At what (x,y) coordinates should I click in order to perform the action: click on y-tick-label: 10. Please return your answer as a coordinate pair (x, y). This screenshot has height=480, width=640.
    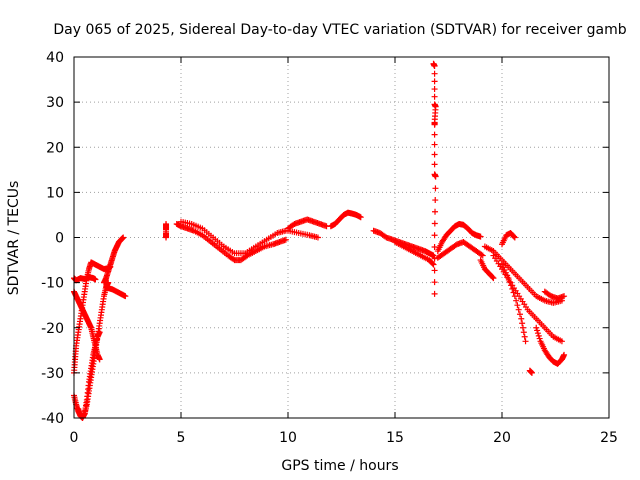
    Looking at the image, I should click on (55, 193).